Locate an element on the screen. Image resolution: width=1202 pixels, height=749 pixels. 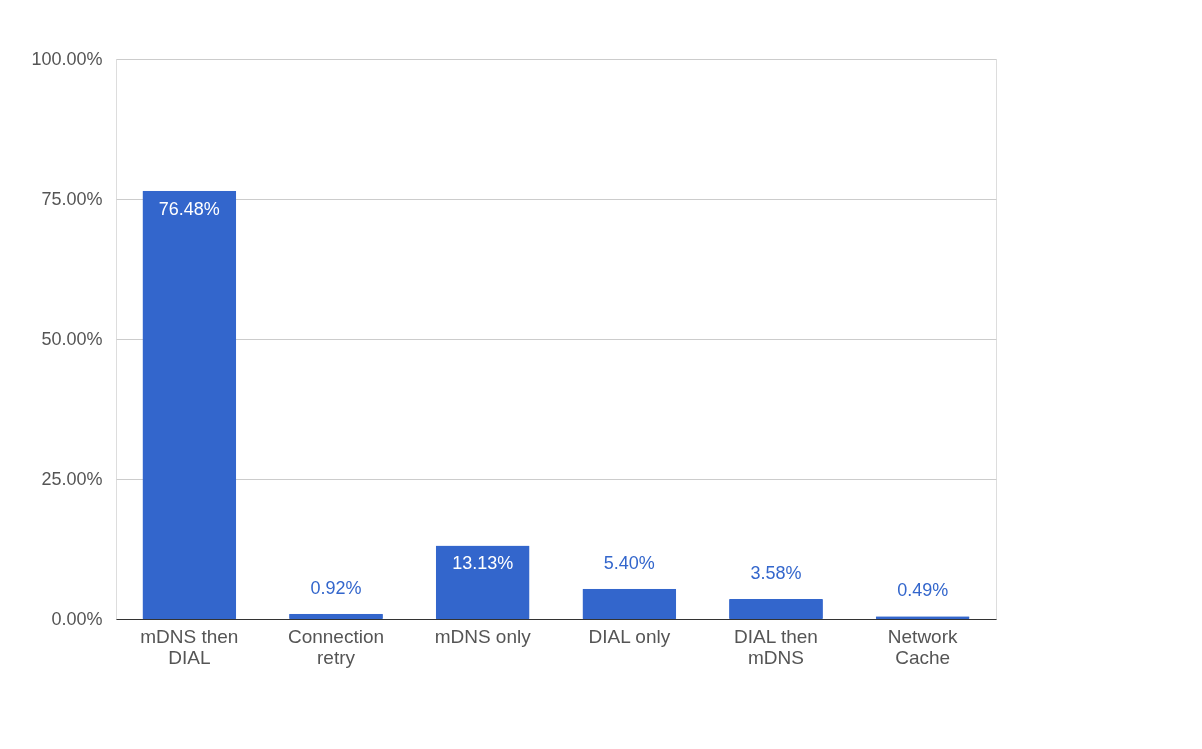
x-tick-label: Network Cache is located at coordinates (923, 646).